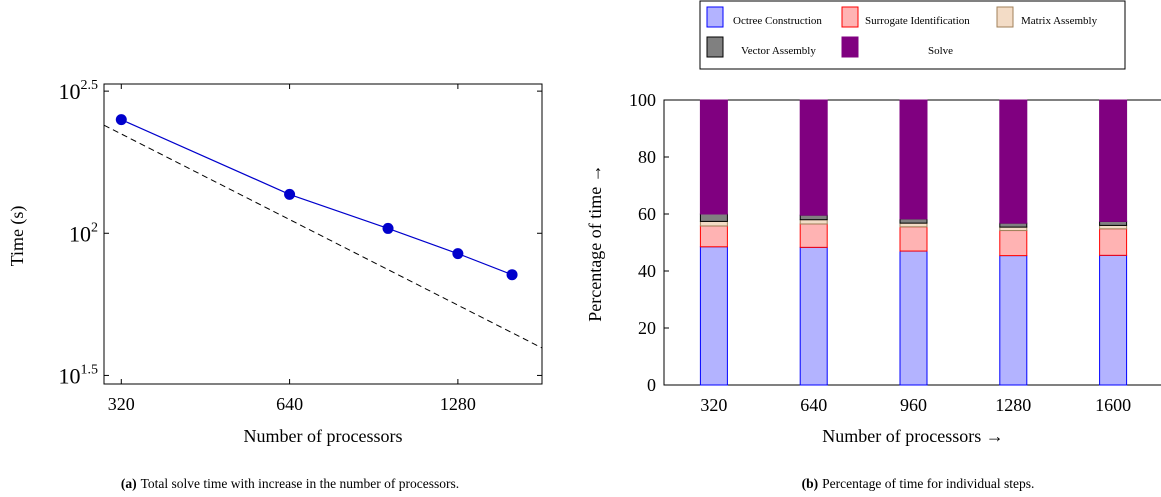 The height and width of the screenshot is (497, 1161). Describe the element at coordinates (778, 51) in the screenshot. I see `legend-label: Vector Assembly` at that location.